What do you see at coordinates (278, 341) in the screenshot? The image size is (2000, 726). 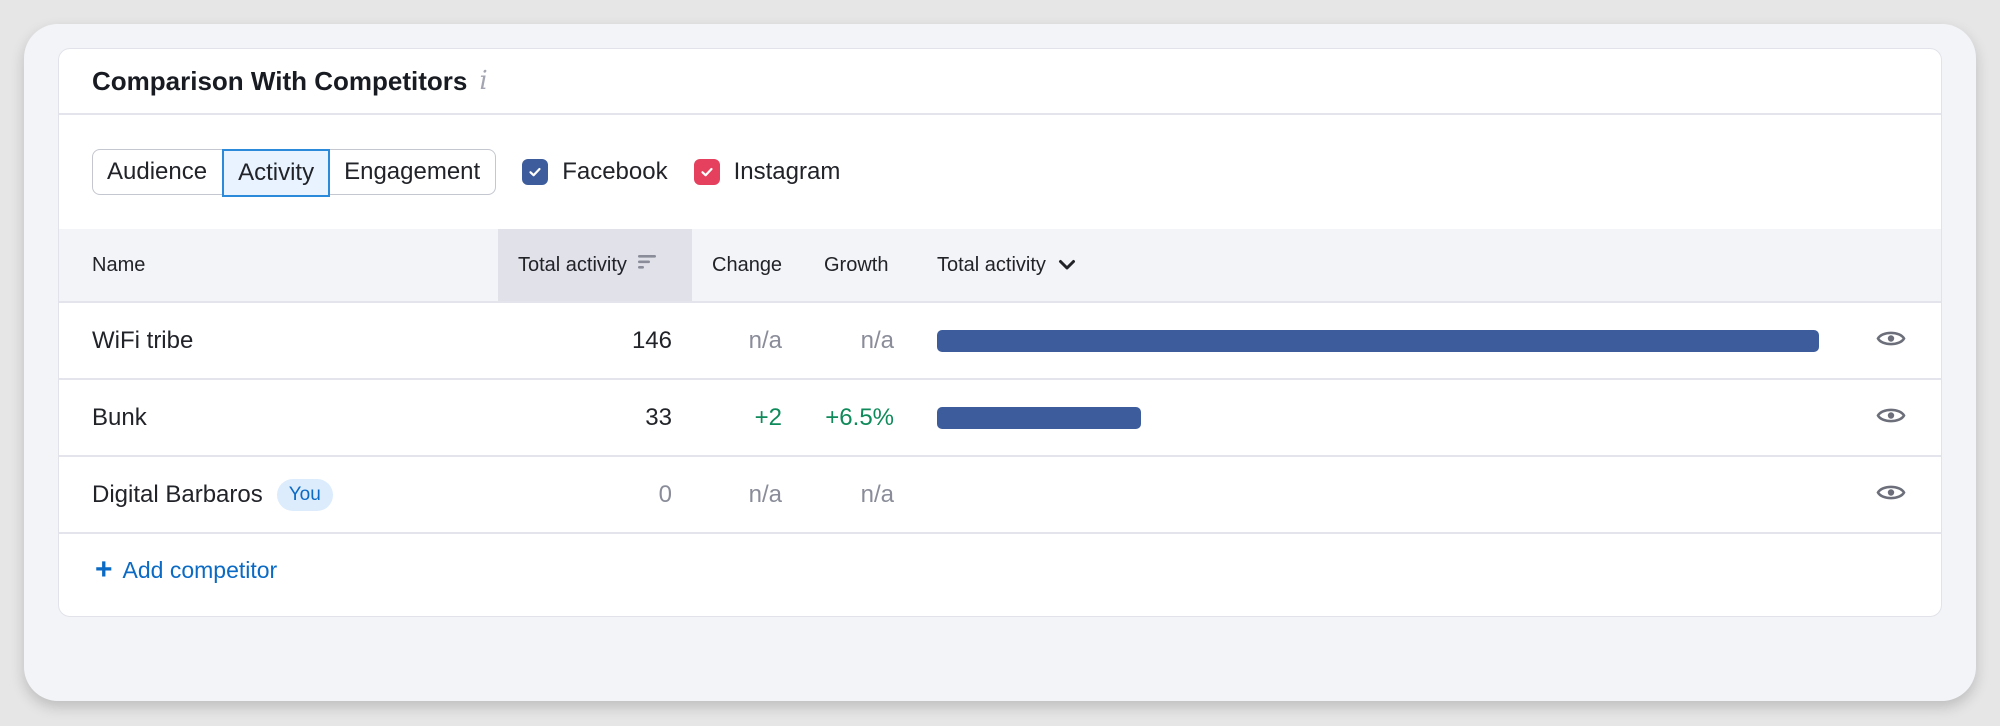 I see `competitor-name: WiFi tribe` at bounding box center [278, 341].